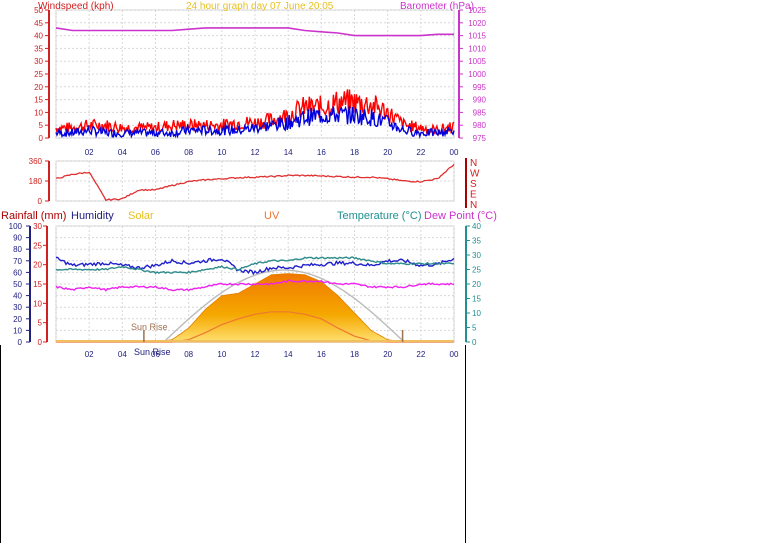 This screenshot has height=543, width=761. What do you see at coordinates (221, 354) in the screenshot?
I see `climate-x-tick-label: 10` at bounding box center [221, 354].